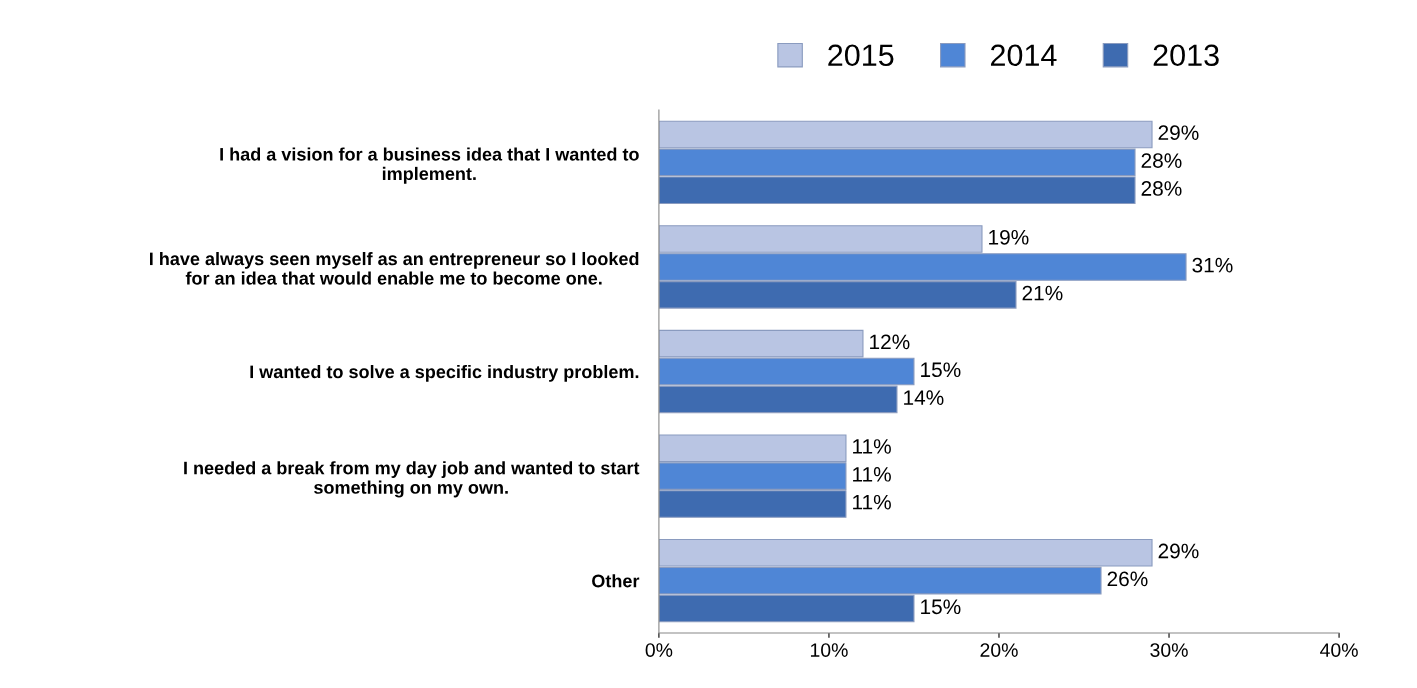 This screenshot has height=688, width=1417. Describe the element at coordinates (429, 165) in the screenshot. I see `y-tick-label: I had a vision for a business idea that I wanted to implement.` at that location.